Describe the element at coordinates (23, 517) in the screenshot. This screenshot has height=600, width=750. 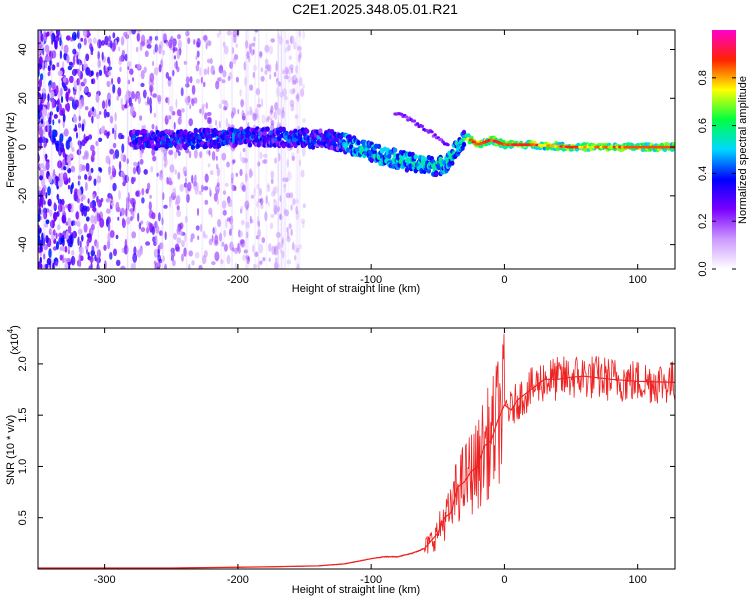
I see `snr-y-tick-label: 0.5` at that location.